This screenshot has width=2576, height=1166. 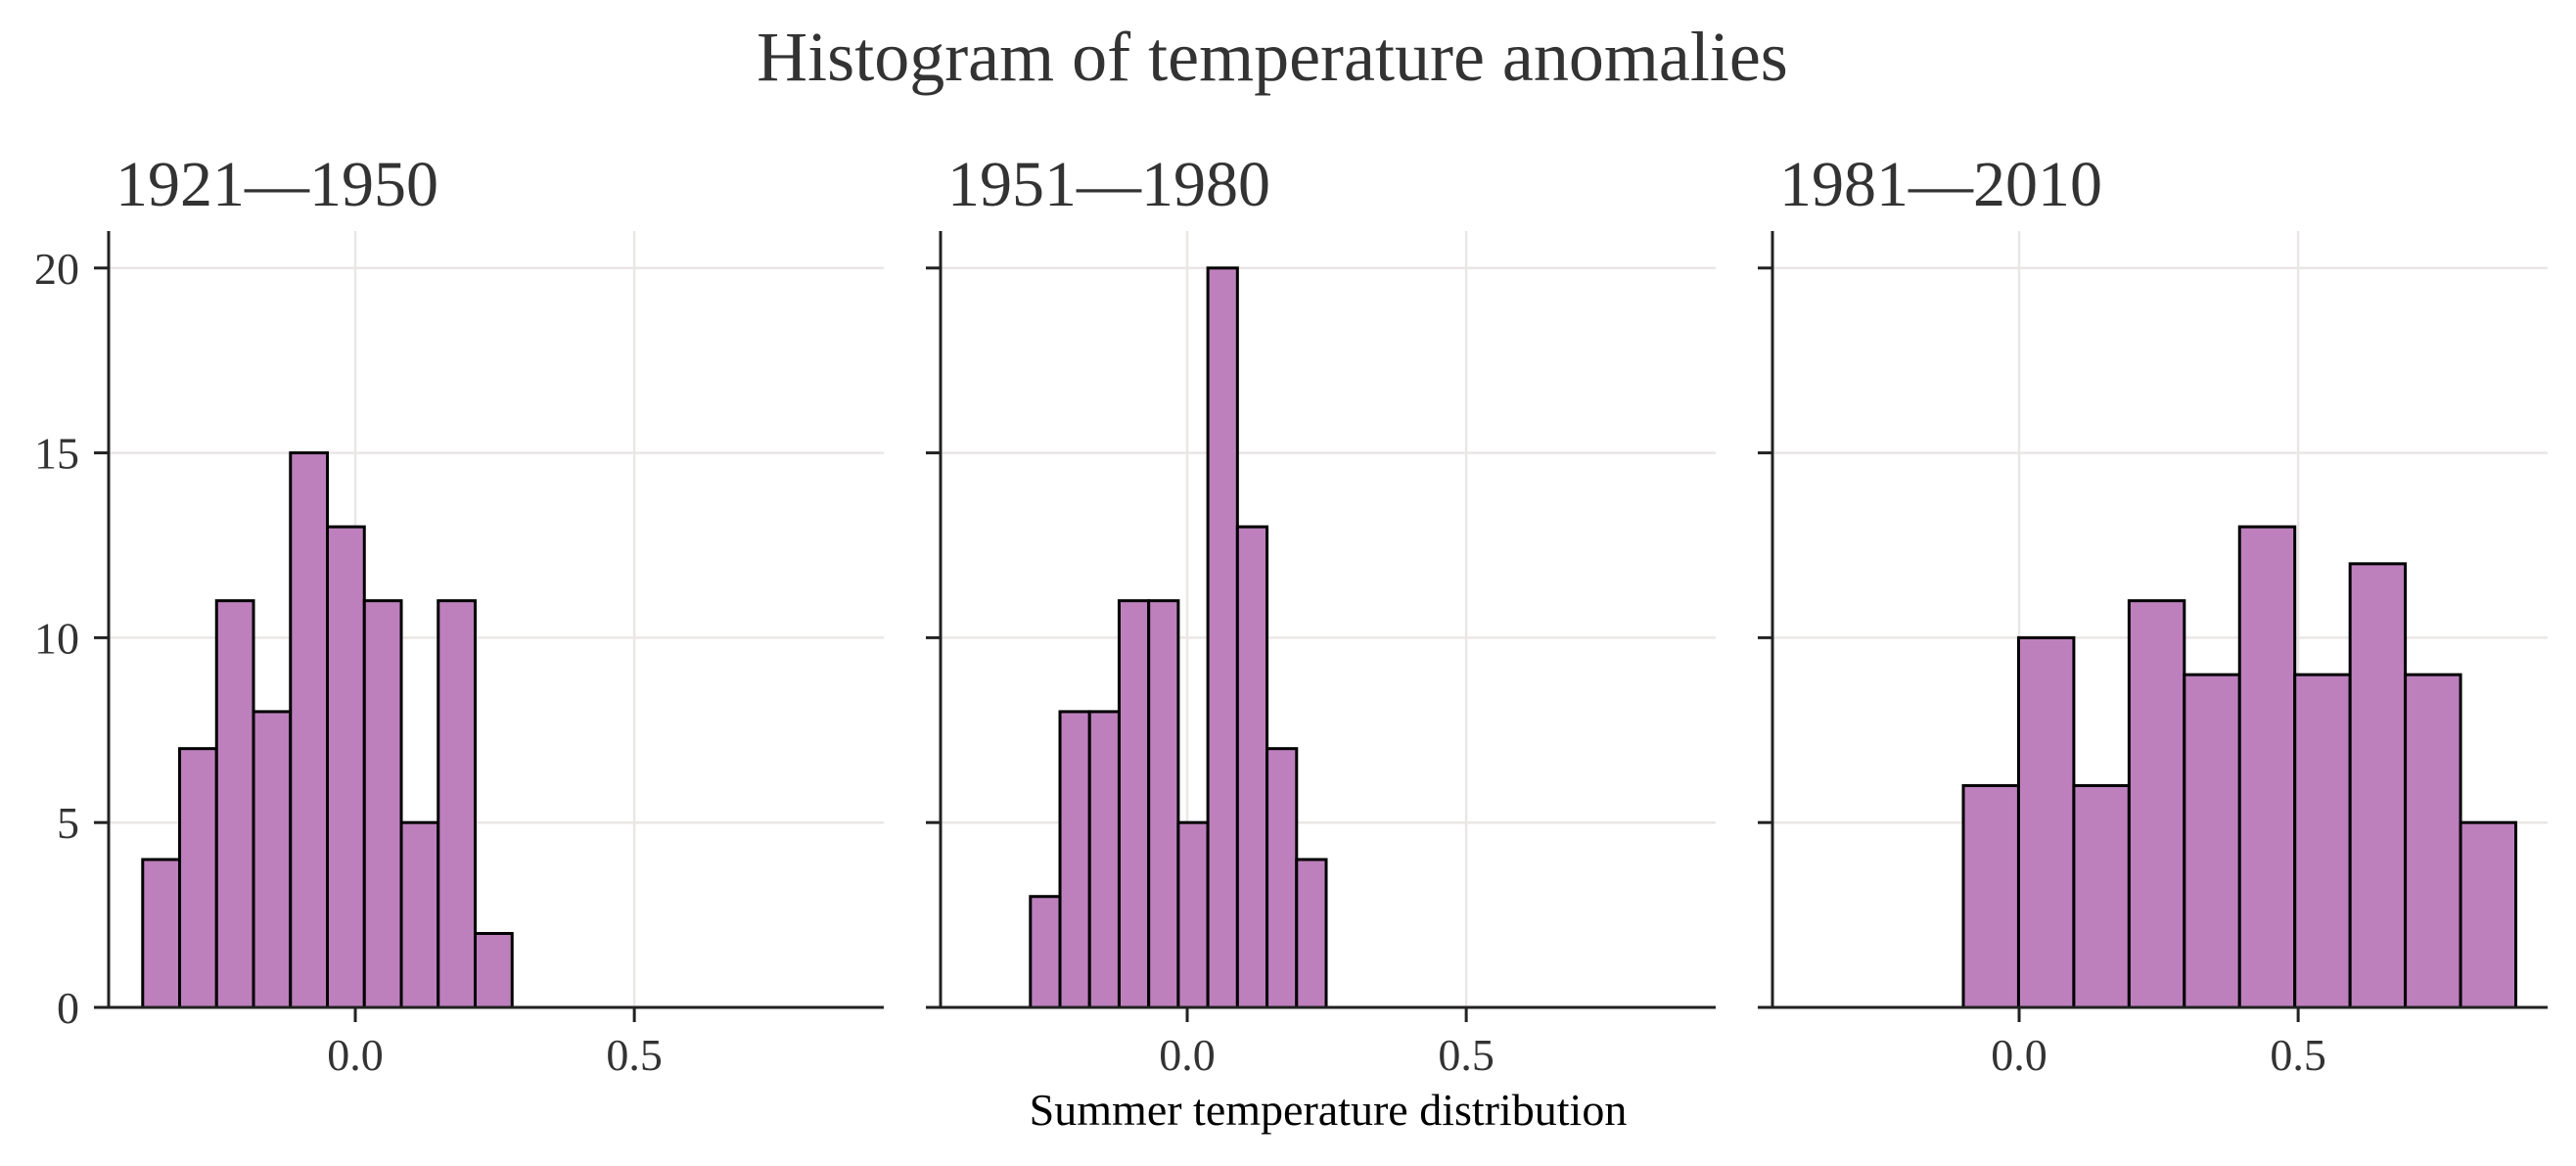 I want to click on y-tick-label: 5, so click(x=68, y=823).